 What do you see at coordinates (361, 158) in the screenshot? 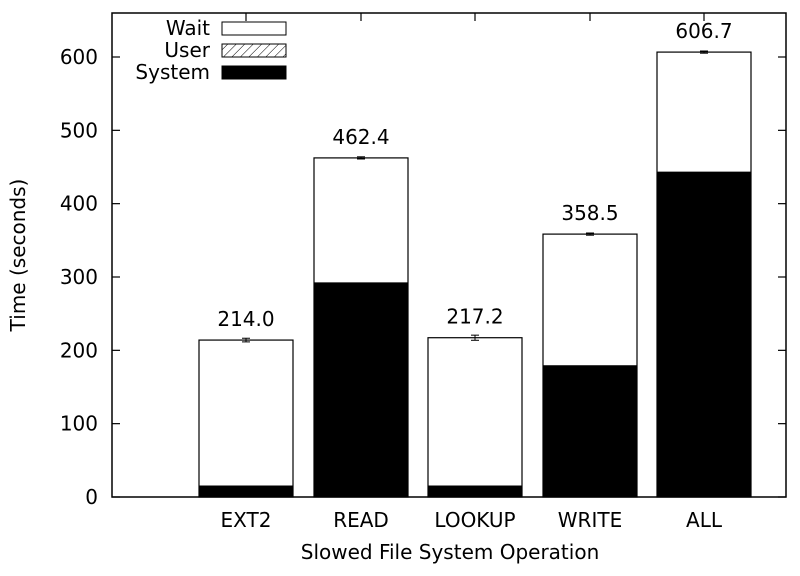
I see `error-bar-read` at bounding box center [361, 158].